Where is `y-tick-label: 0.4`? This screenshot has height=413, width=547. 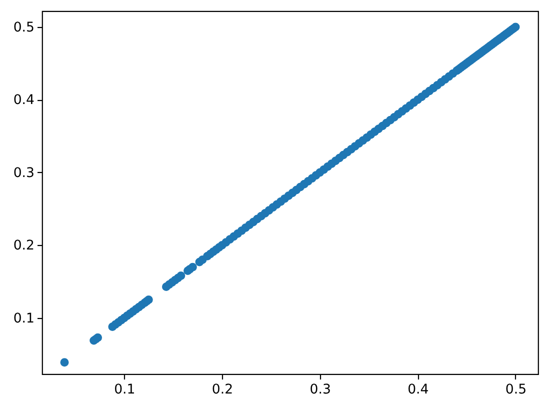 y-tick-label: 0.4 is located at coordinates (23, 100).